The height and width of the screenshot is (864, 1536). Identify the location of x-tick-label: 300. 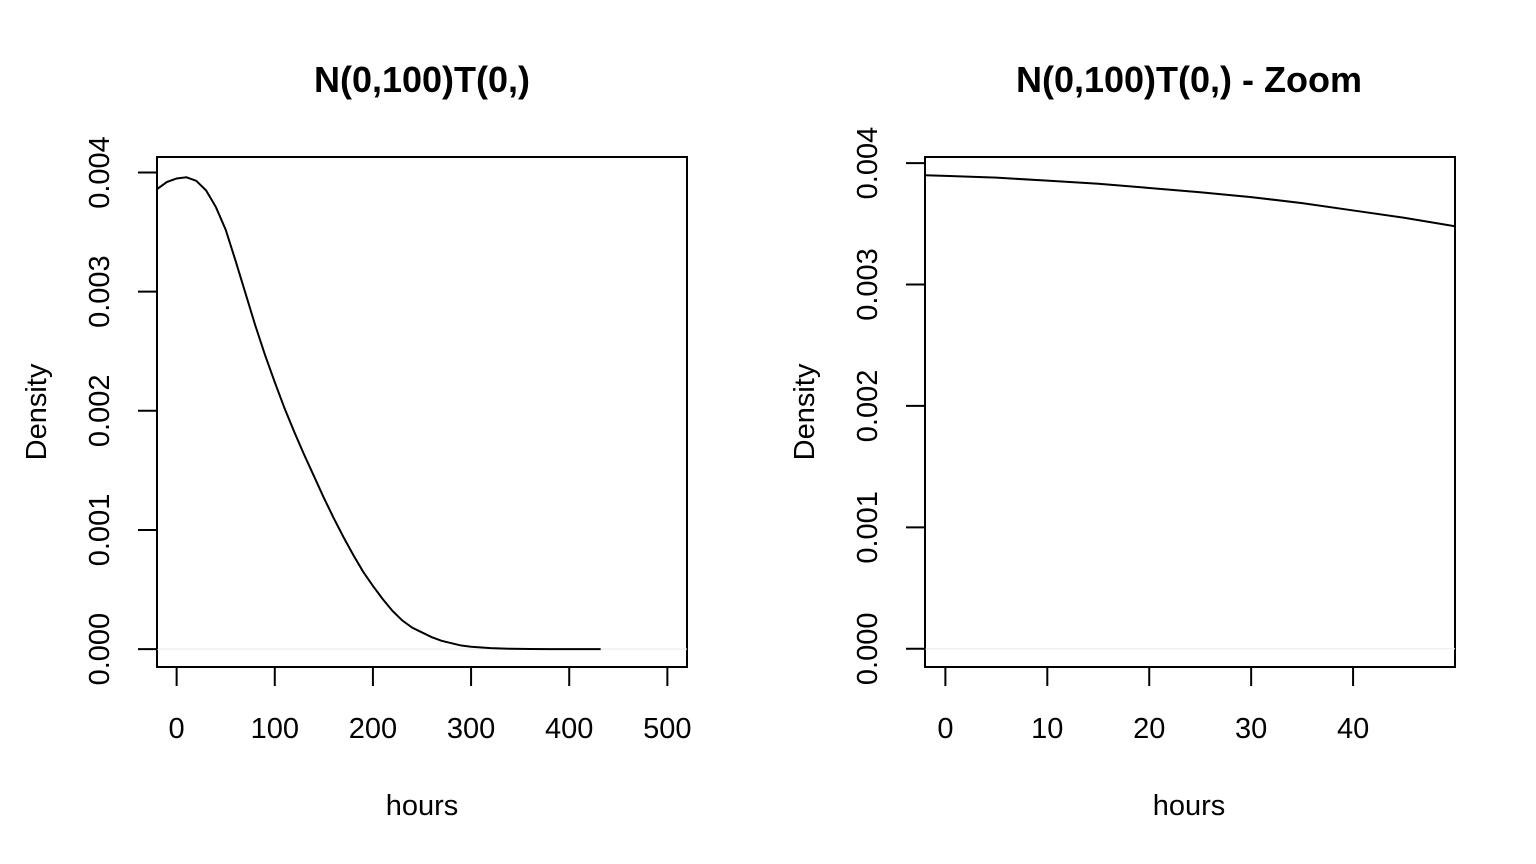
(471, 729).